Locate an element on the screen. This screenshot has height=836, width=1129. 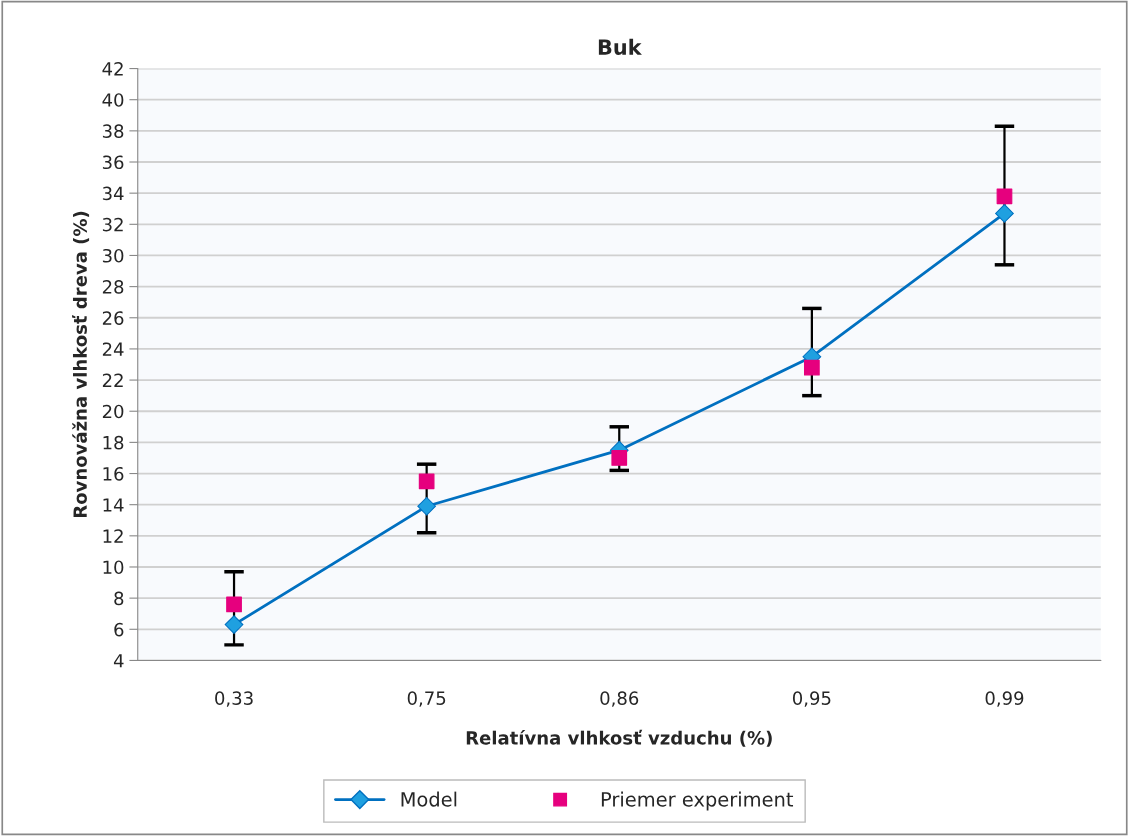
y-tick-label: 16 is located at coordinates (113, 473).